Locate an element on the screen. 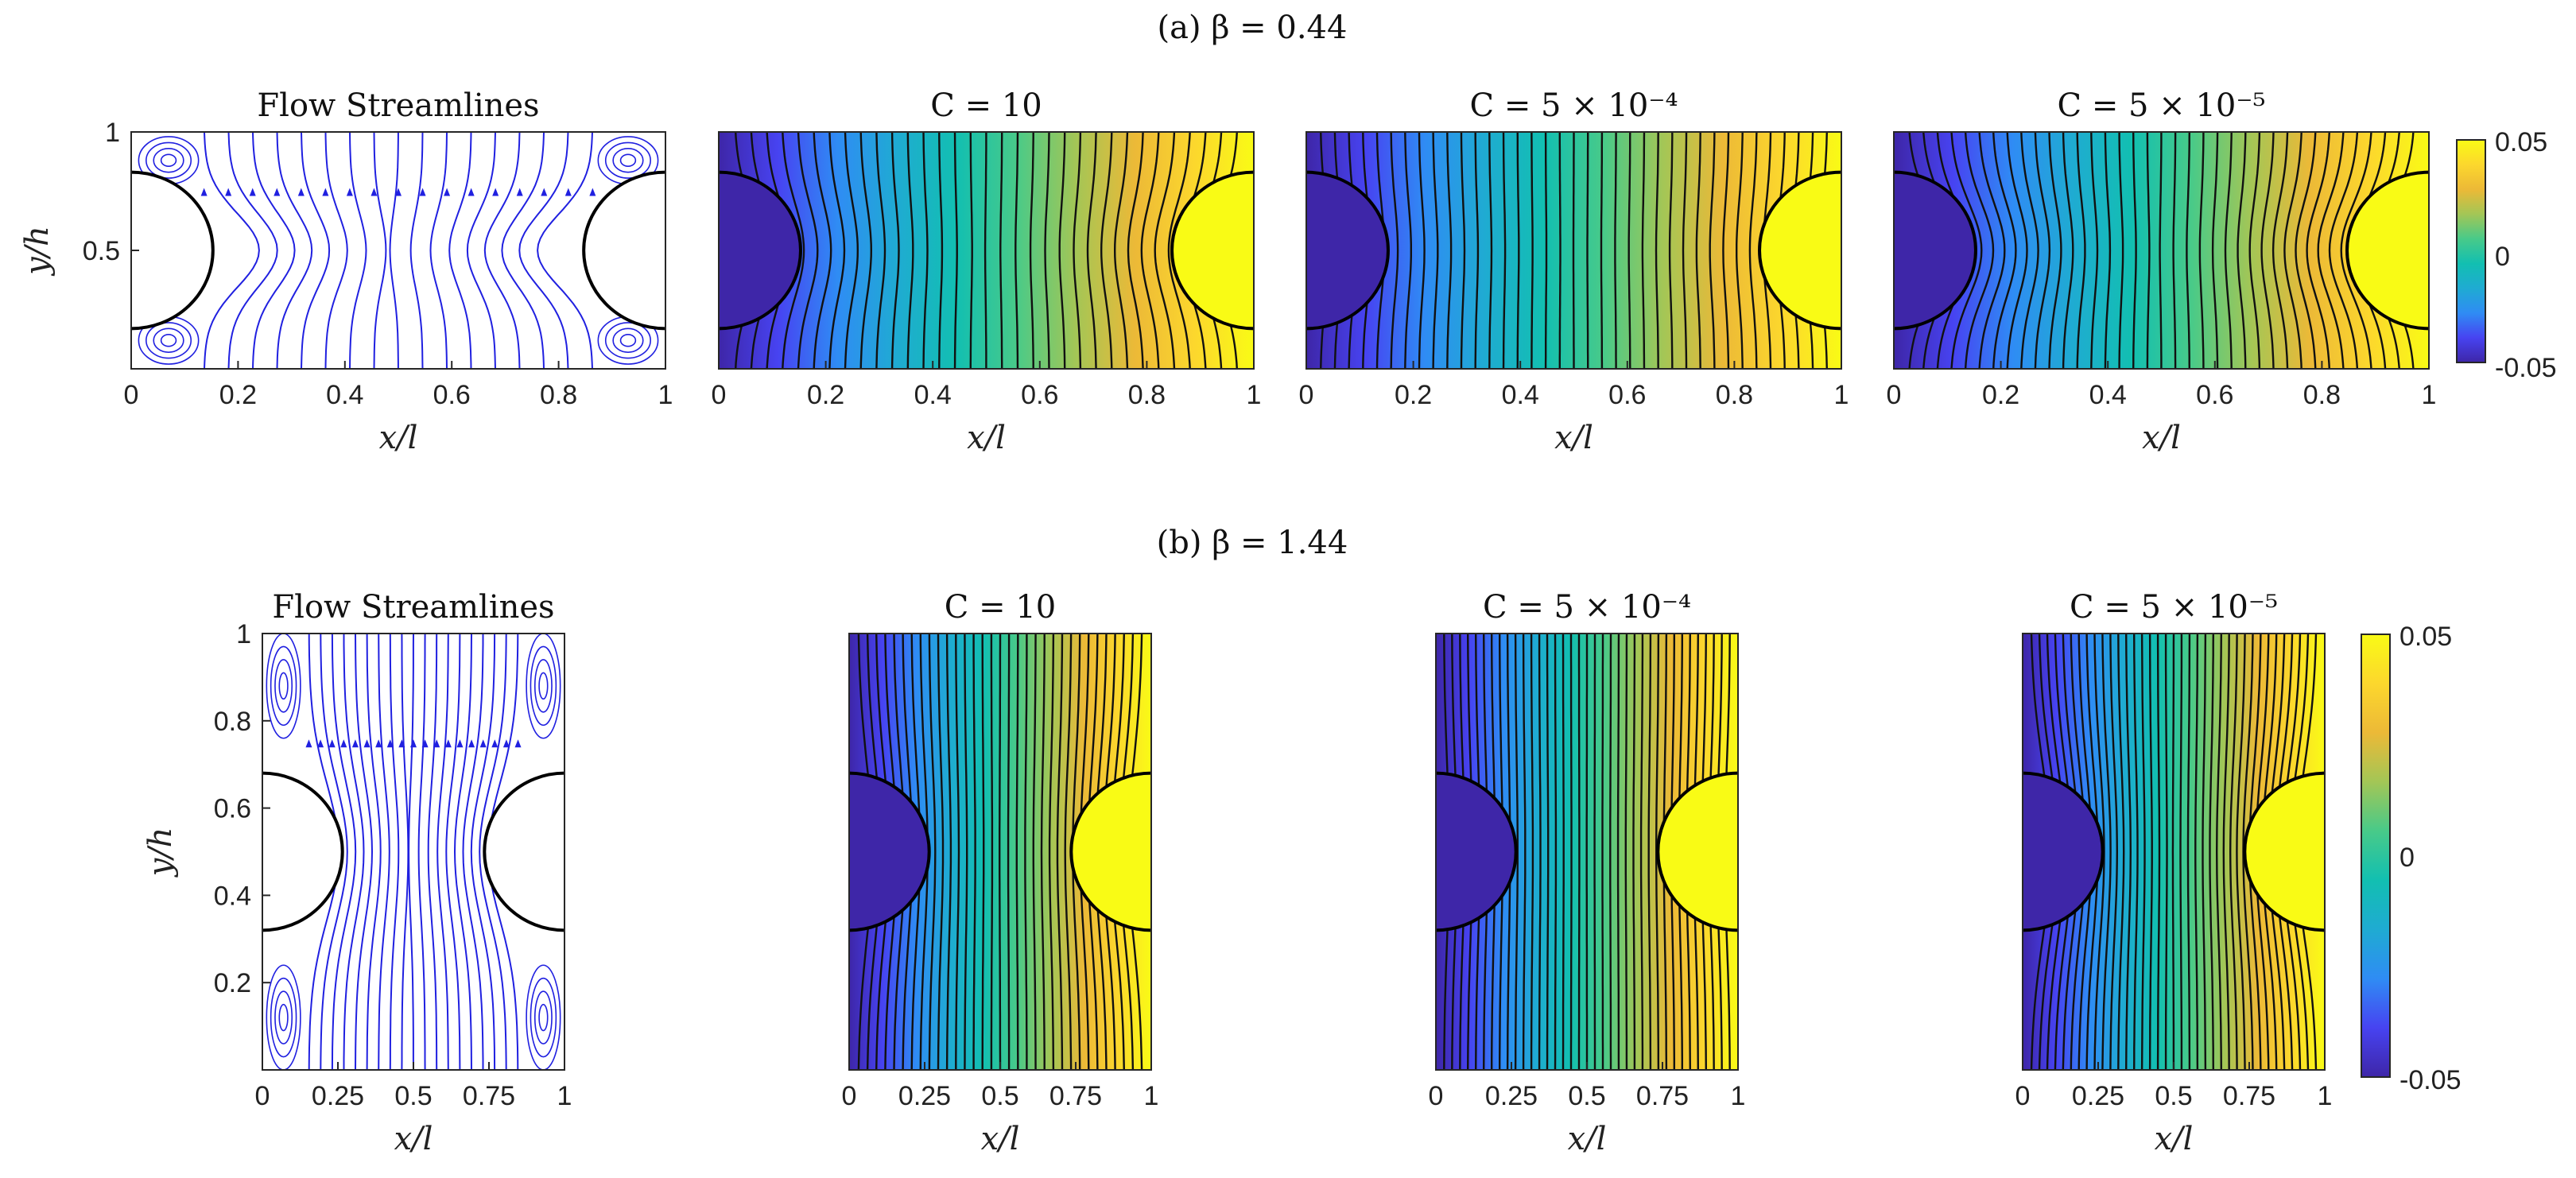  x-tick-label: 0.6 is located at coordinates (1627, 395).